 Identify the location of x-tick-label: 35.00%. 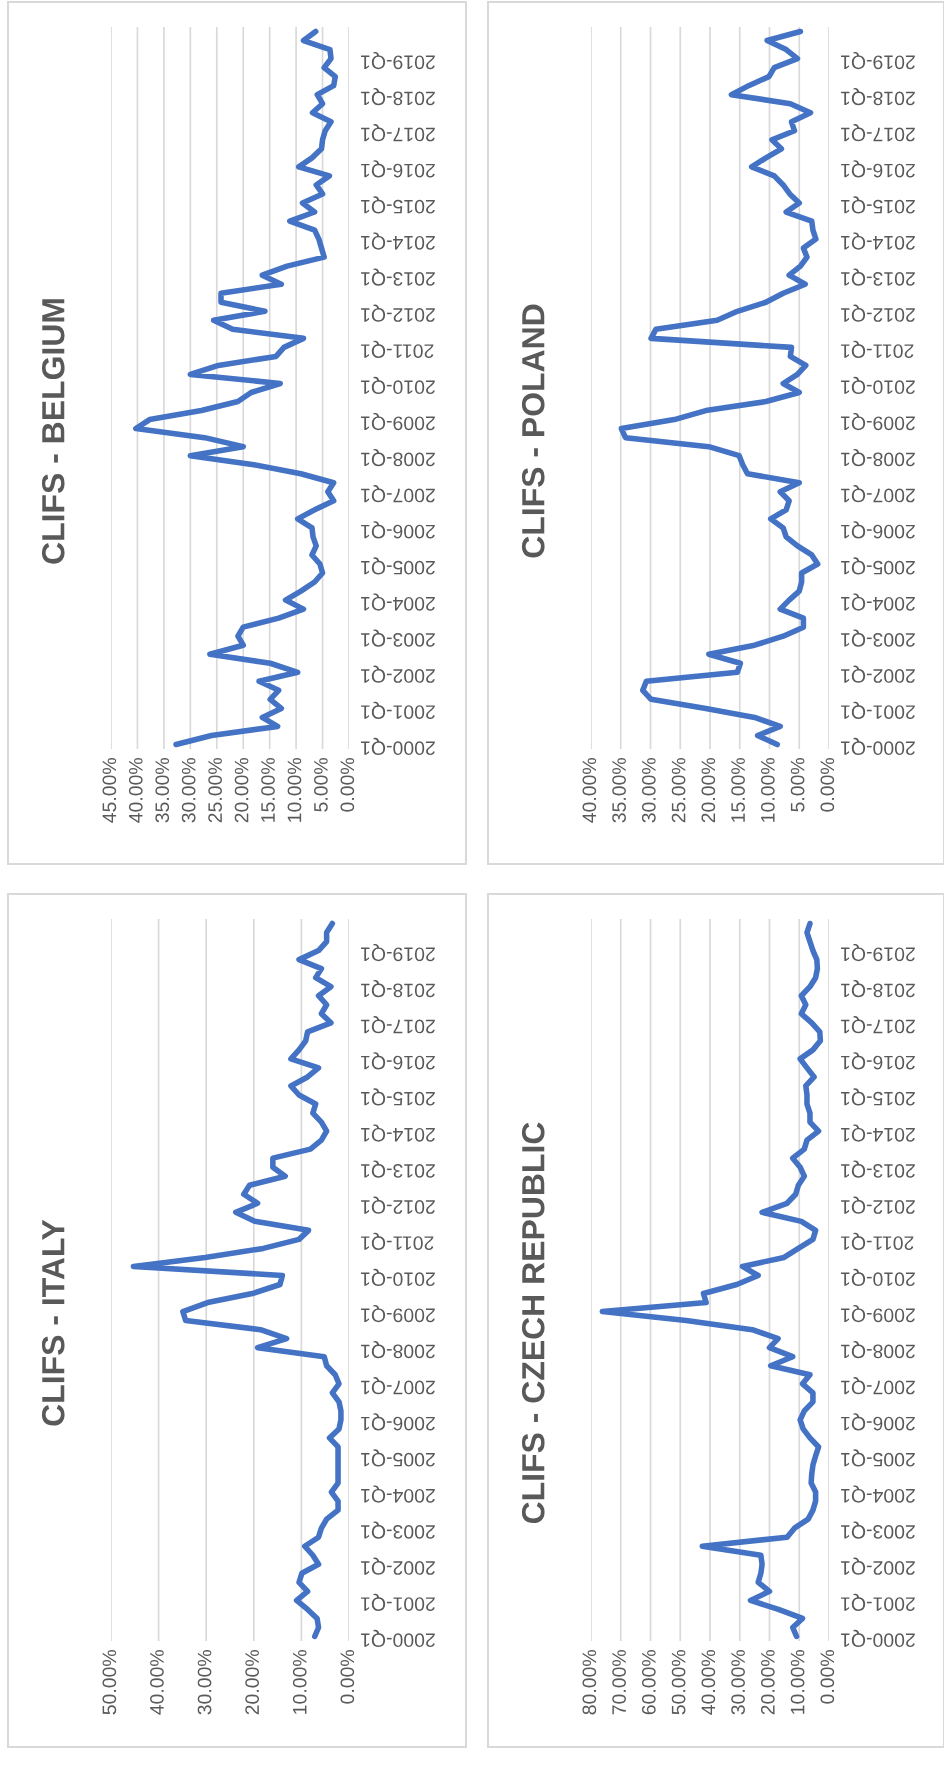
(162, 790).